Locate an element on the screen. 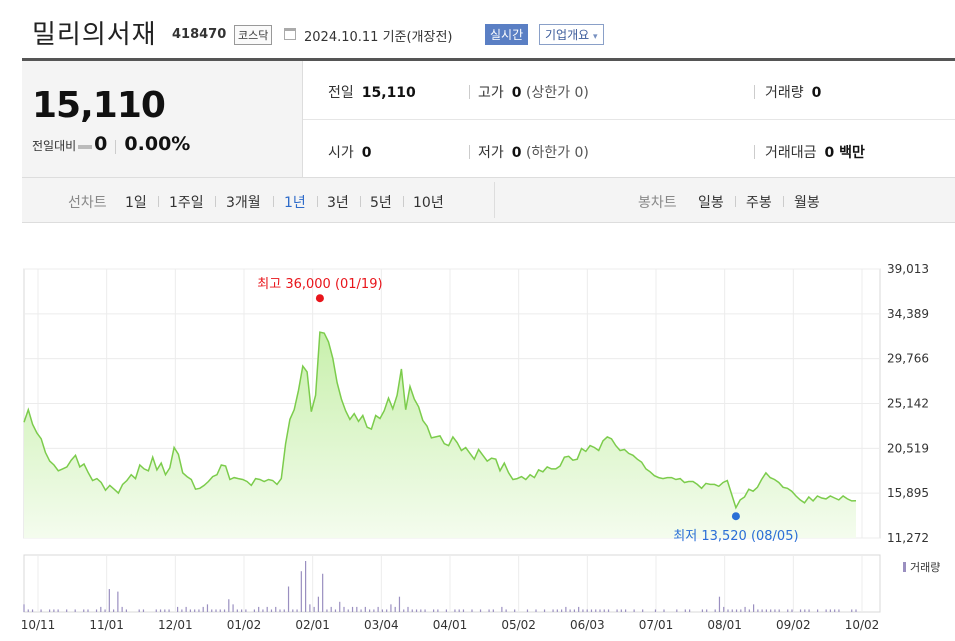 Image resolution: width=955 pixels, height=641 pixels. x-tick-label: 09/02 is located at coordinates (793, 625).